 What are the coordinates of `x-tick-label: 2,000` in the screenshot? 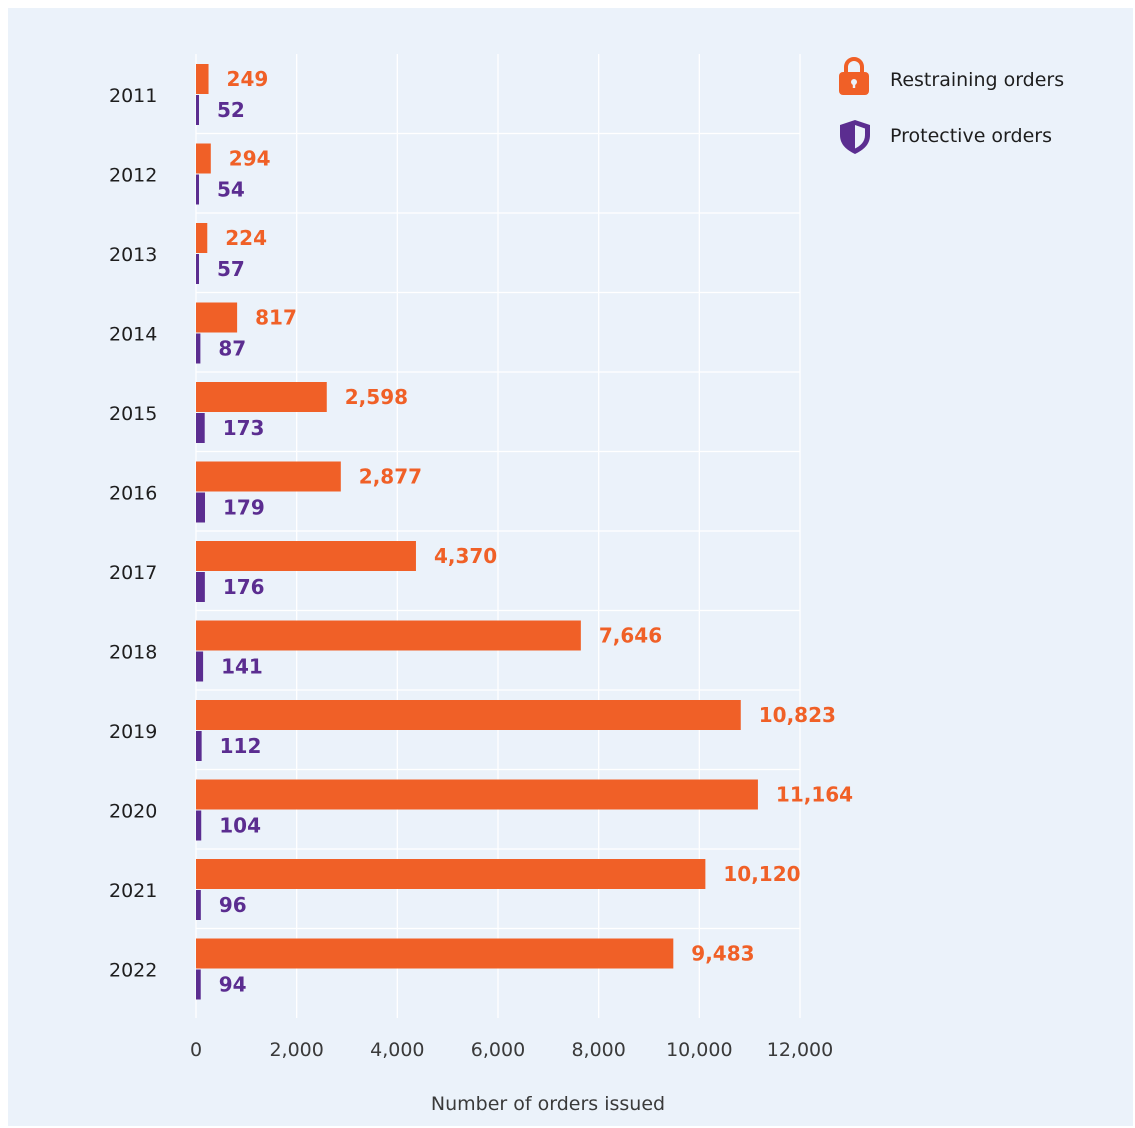 It's located at (296, 1050).